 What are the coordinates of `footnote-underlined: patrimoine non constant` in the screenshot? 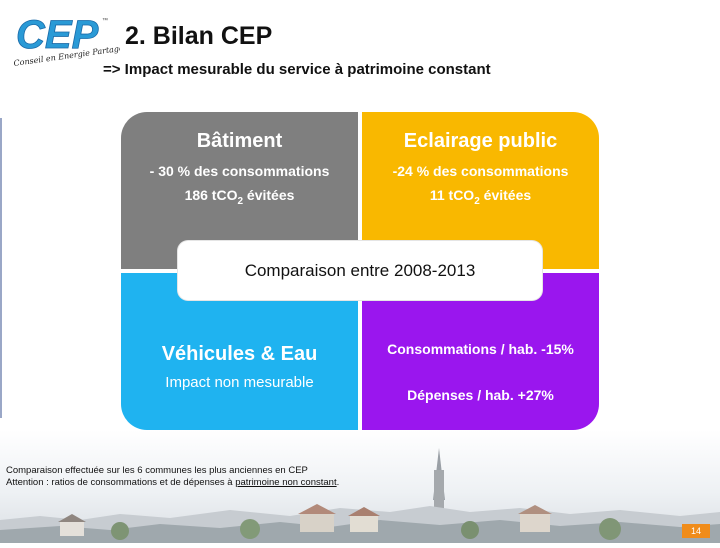 It's located at (286, 482).